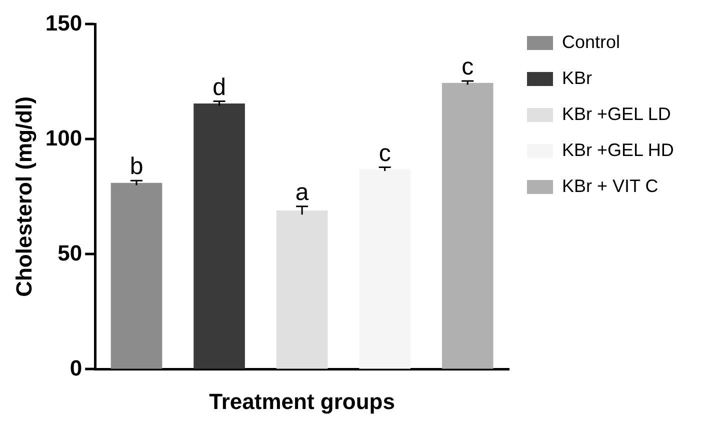 The width and height of the screenshot is (708, 428). What do you see at coordinates (302, 401) in the screenshot?
I see `x-axis-title: Treatment groups` at bounding box center [302, 401].